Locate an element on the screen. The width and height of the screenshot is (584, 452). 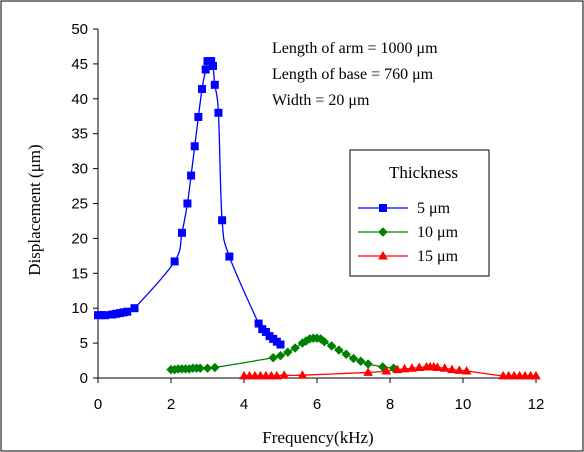
annotation-arm-length: Length of arm = 1000 μm is located at coordinates (355, 48).